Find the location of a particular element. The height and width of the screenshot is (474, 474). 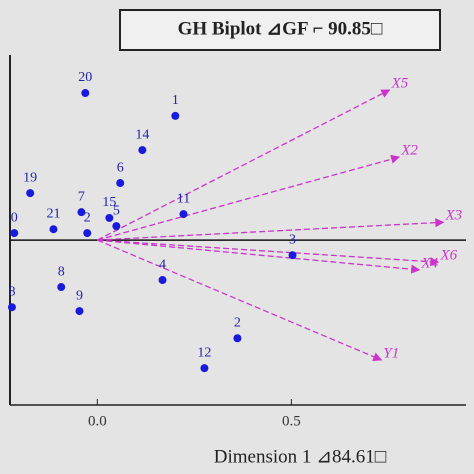

point-label: 14 is located at coordinates (142, 134).